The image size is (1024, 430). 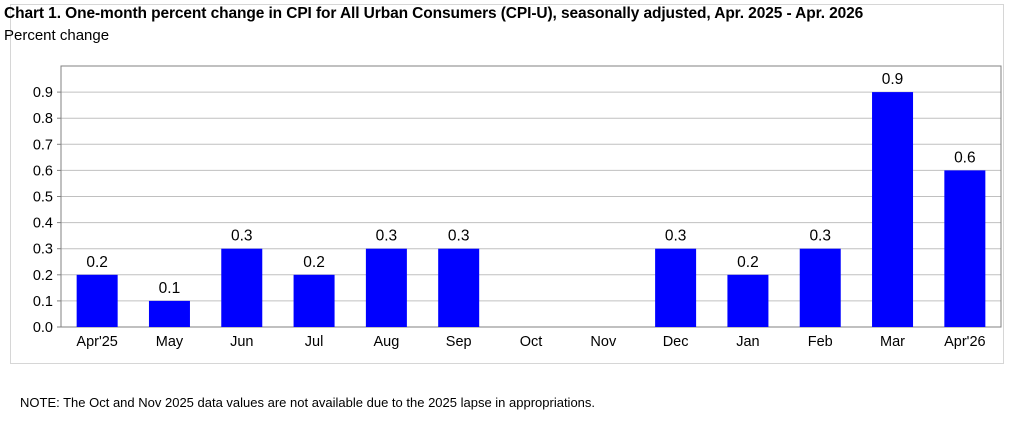 What do you see at coordinates (43, 198) in the screenshot?
I see `y-tick-label: 0.5` at bounding box center [43, 198].